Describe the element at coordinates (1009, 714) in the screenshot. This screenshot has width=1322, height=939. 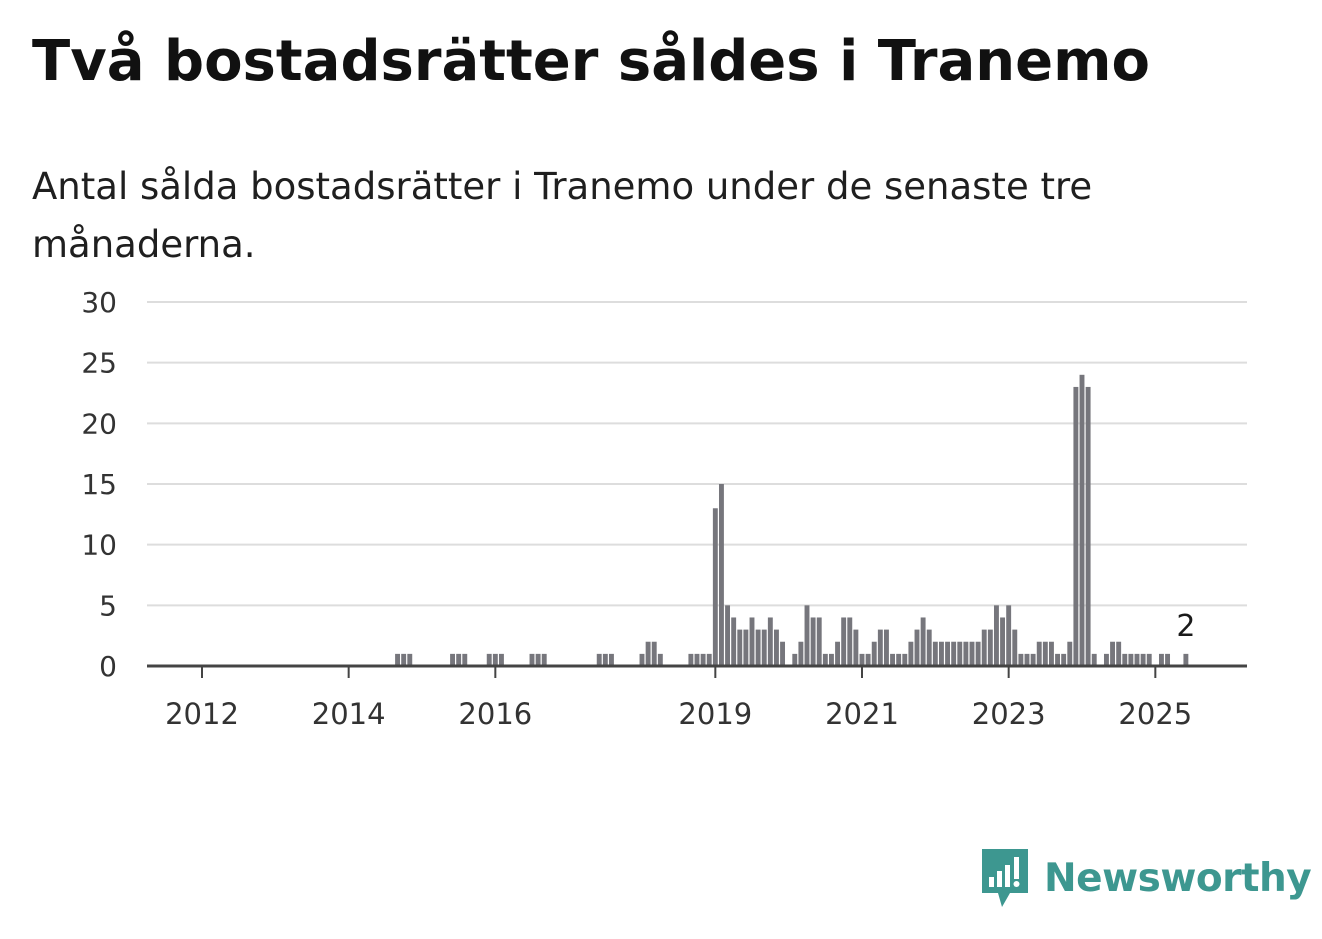
I see `x-tick-label: 2023` at that location.